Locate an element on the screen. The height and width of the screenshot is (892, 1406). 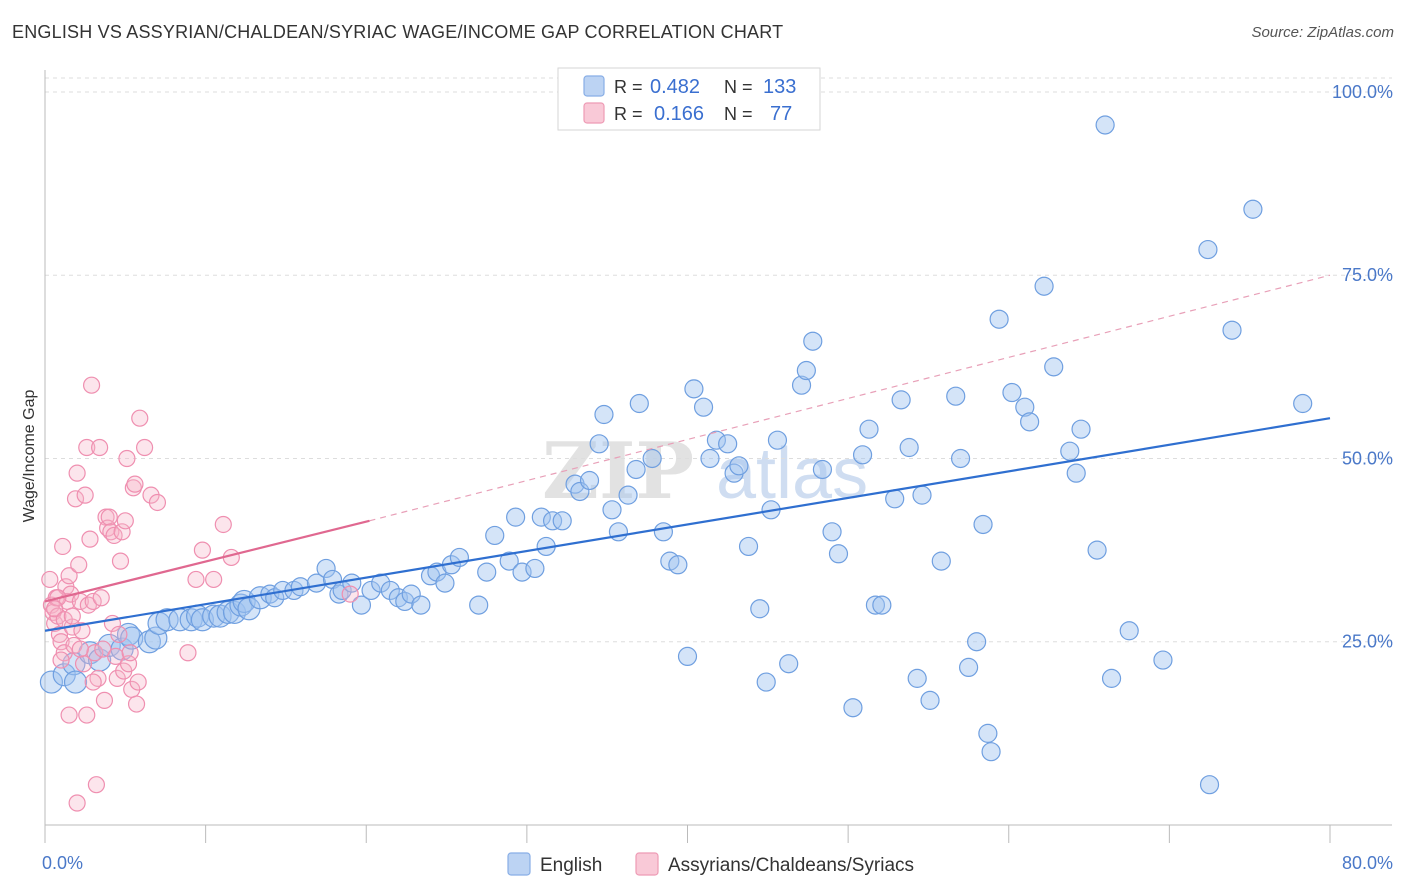
legend-n-value-assyrian: 77 is located at coordinates (781, 114).